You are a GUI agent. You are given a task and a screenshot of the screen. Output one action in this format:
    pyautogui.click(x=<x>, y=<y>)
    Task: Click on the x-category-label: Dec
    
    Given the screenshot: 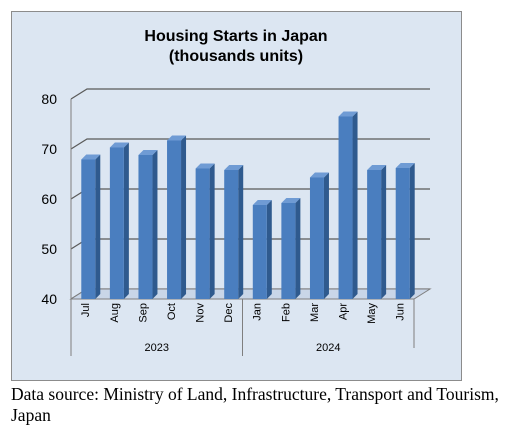 What is the action you would take?
    pyautogui.click(x=229, y=313)
    